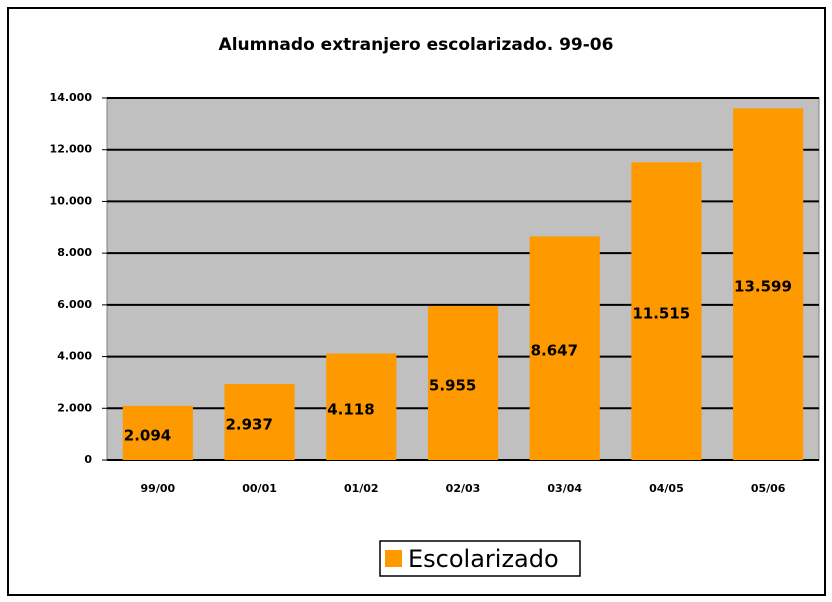 Image resolution: width=832 pixels, height=602 pixels. What do you see at coordinates (71, 97) in the screenshot?
I see `y-tick-label: 14.000` at bounding box center [71, 97].